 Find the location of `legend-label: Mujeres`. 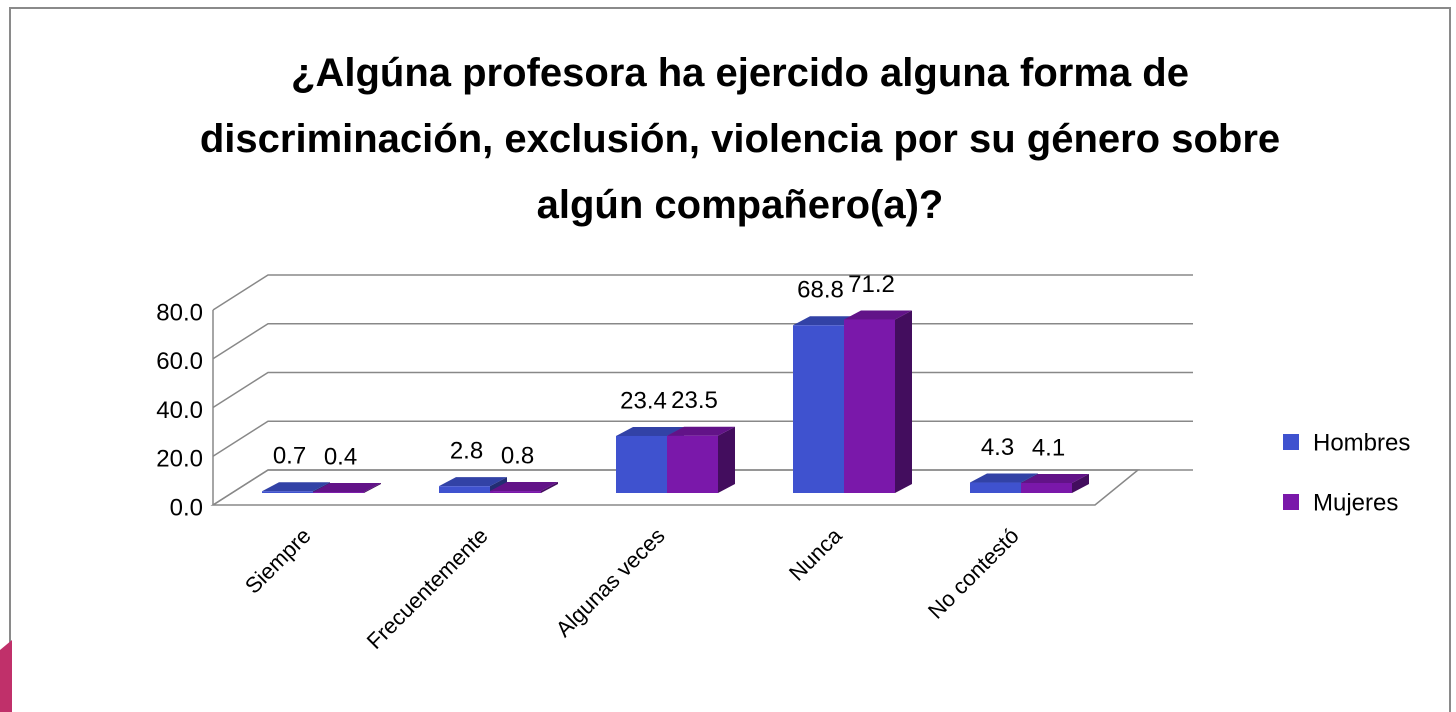

legend-label: Mujeres is located at coordinates (1355, 502).